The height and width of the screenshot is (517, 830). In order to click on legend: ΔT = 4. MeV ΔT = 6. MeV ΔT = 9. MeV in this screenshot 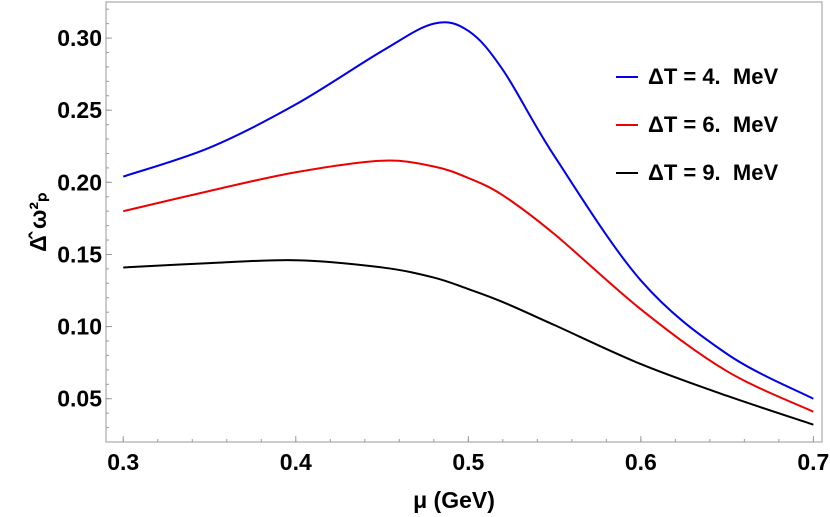, I will do `click(697, 124)`.